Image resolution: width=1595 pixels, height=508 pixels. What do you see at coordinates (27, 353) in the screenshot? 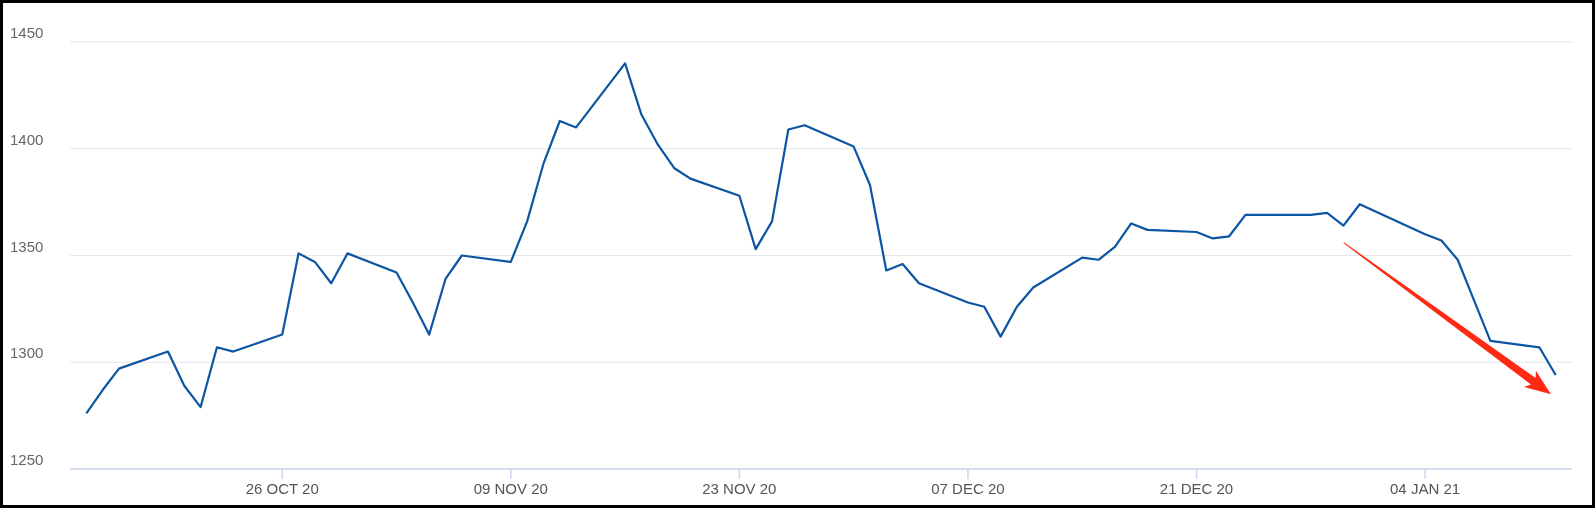
I see `y-tick-label: 1300` at bounding box center [27, 353].